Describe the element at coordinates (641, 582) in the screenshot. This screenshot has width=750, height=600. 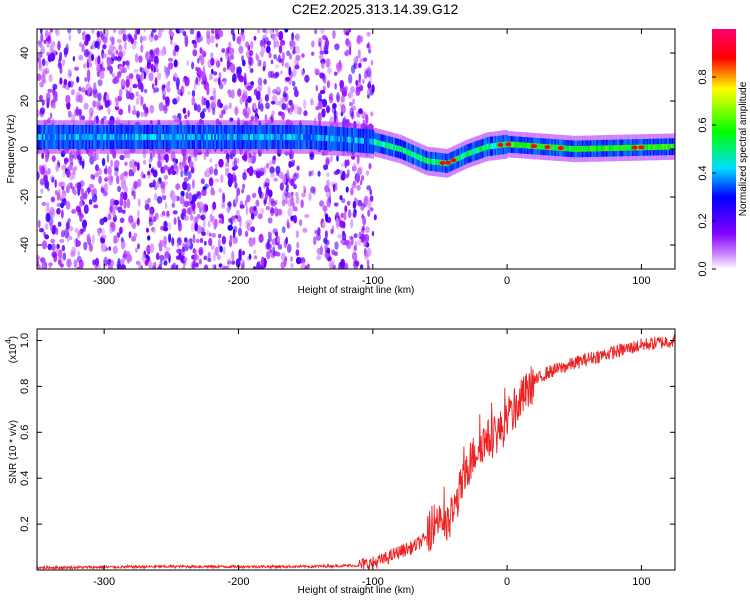
I see `snr-x-tick-label: 100` at that location.